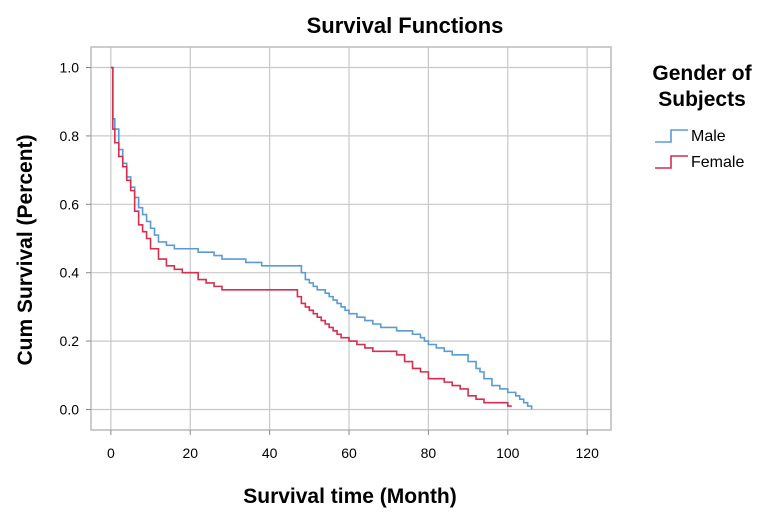  What do you see at coordinates (350, 496) in the screenshot?
I see `x-axis-label: Survival time (Month)` at bounding box center [350, 496].